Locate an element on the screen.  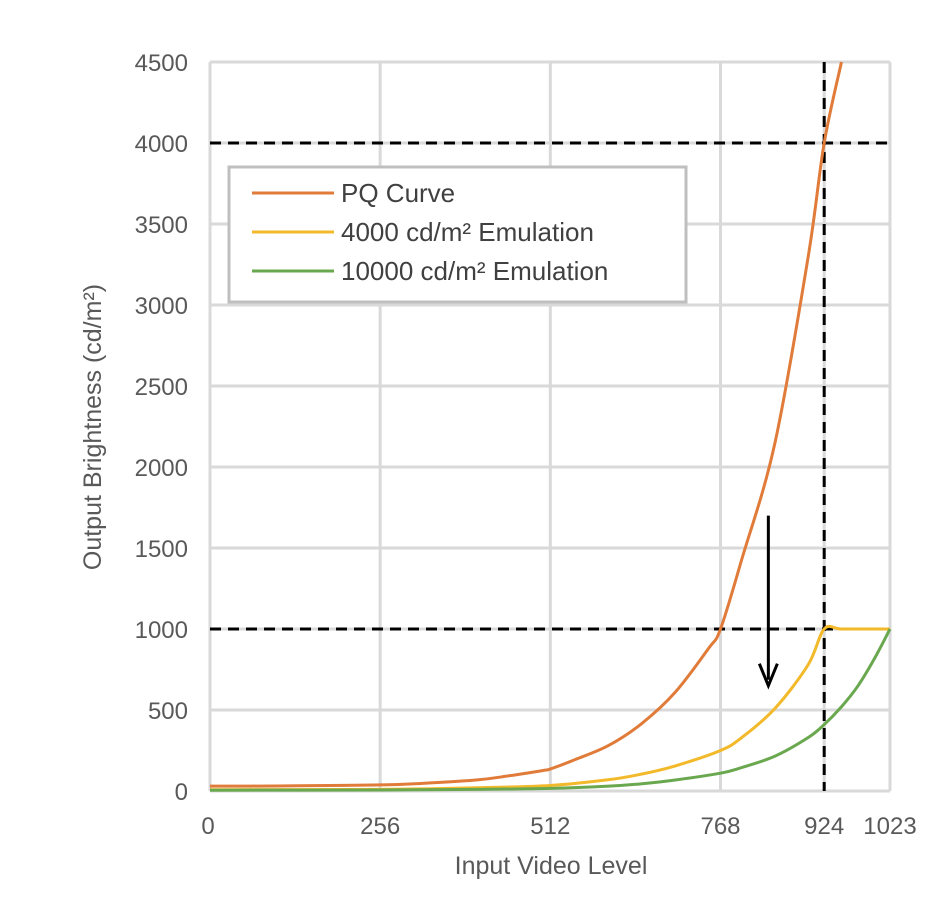
legend-label-10000: 10000 cd/m² Emulation is located at coordinates (474, 271).